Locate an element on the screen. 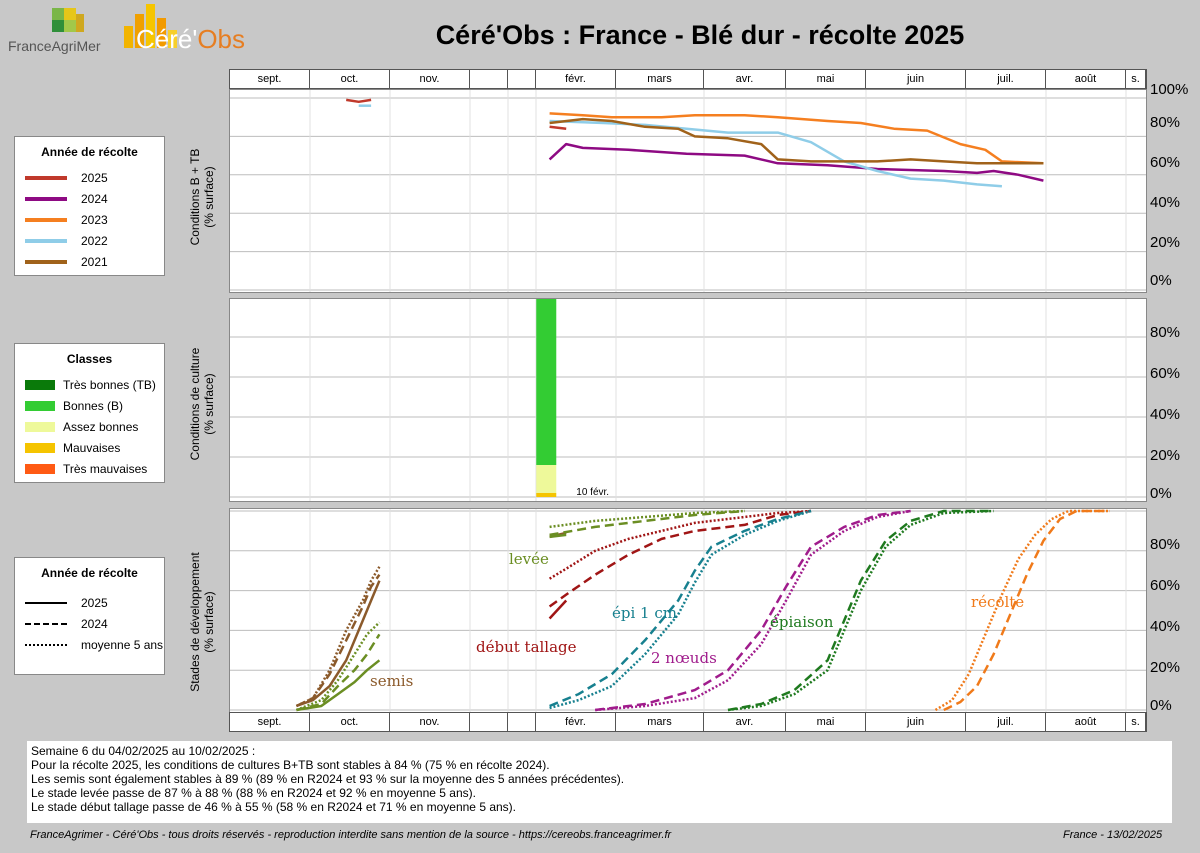  stage-line-2-n-uds-2024 is located at coordinates (753, 610).